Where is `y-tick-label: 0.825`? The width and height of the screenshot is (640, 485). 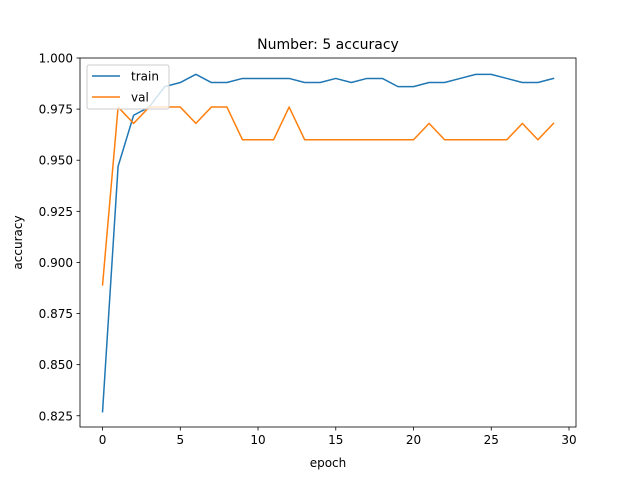
y-tick-label: 0.825 is located at coordinates (56, 416).